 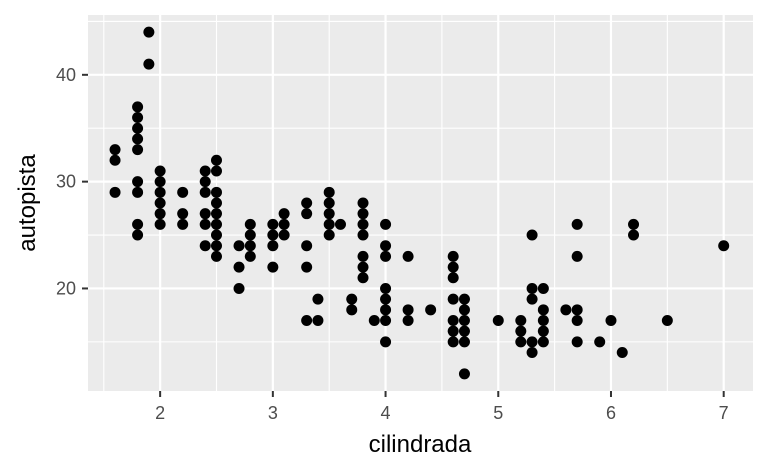 I want to click on x-tick-label: 3, so click(x=273, y=413).